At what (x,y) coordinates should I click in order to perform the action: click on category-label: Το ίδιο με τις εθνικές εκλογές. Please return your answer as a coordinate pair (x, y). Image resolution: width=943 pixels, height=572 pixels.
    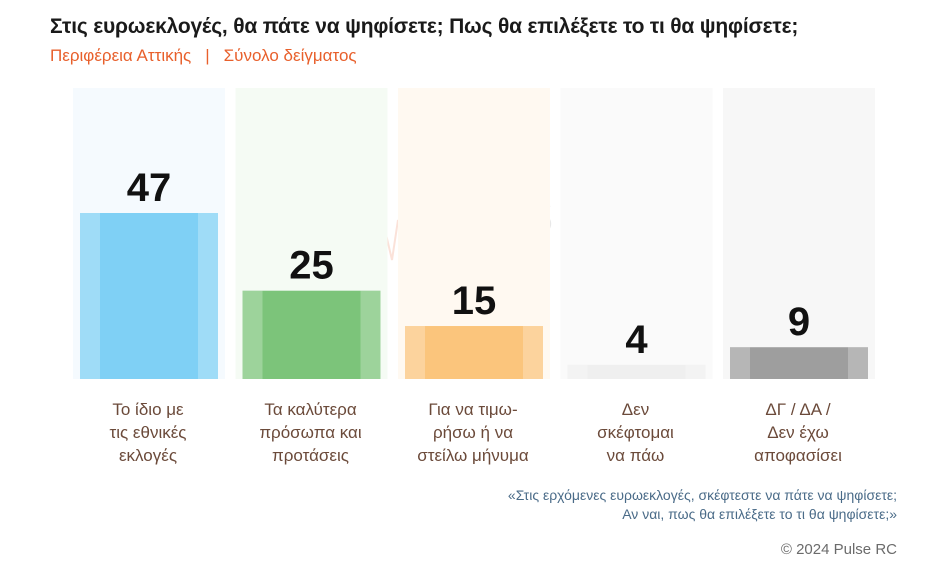
    Looking at the image, I should click on (148, 432).